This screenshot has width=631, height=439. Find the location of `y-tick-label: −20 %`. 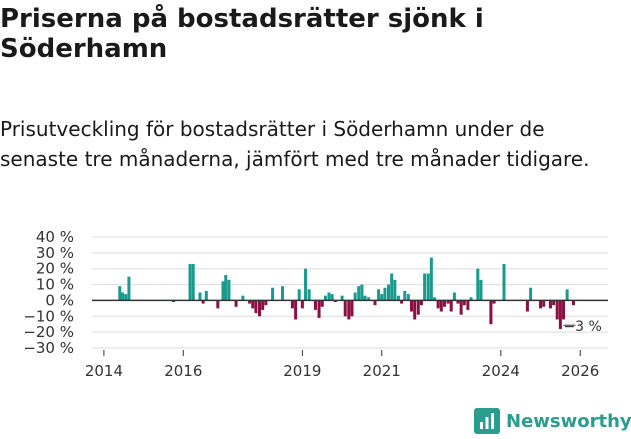

y-tick-label: −20 % is located at coordinates (48, 332).